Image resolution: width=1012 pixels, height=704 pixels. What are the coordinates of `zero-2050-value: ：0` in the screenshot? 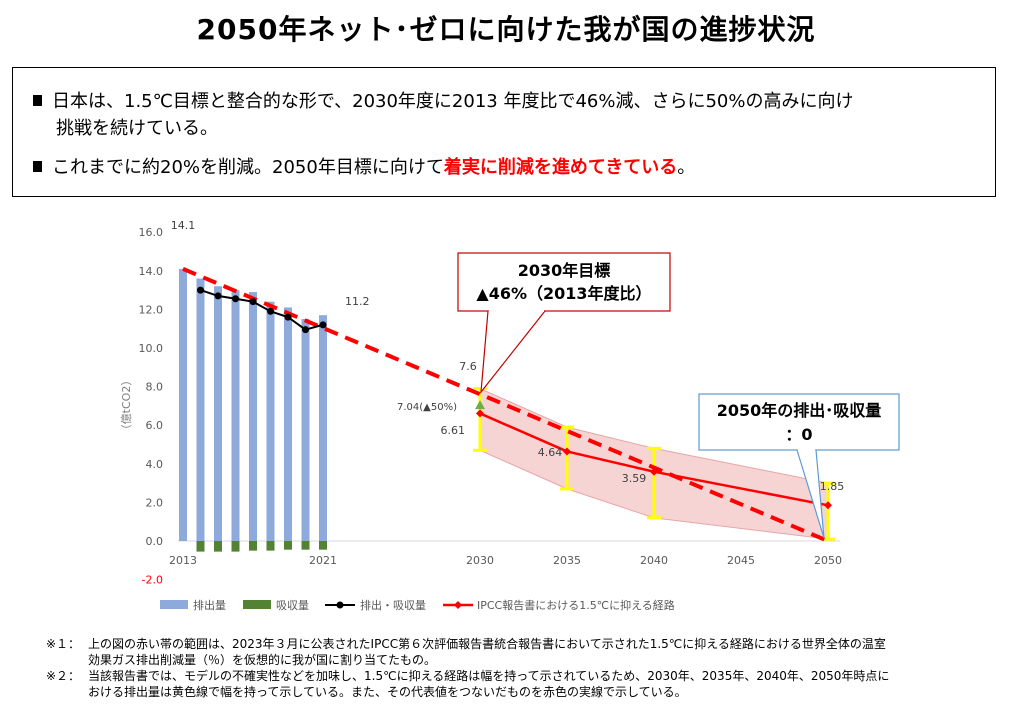 It's located at (798, 434).